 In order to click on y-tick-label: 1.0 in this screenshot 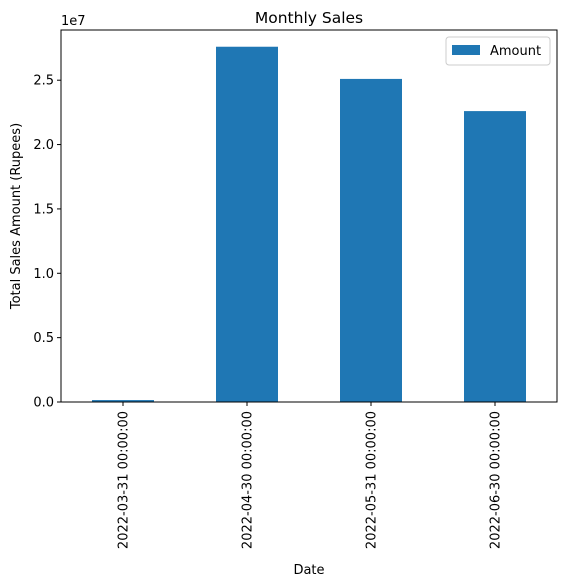, I will do `click(43, 274)`.